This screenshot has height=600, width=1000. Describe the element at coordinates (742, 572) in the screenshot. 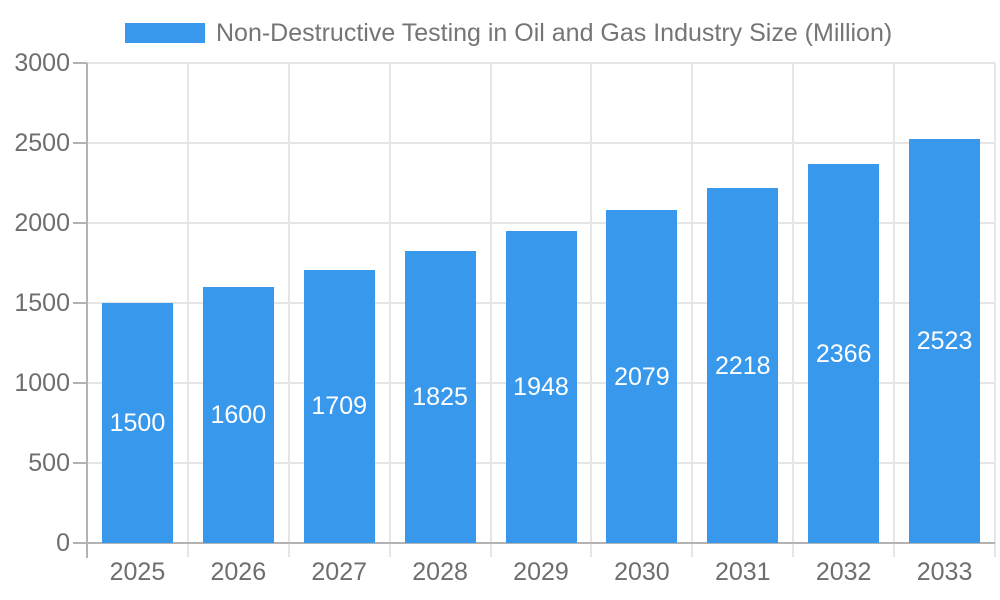

I see `x-axis-label: 2031` at that location.